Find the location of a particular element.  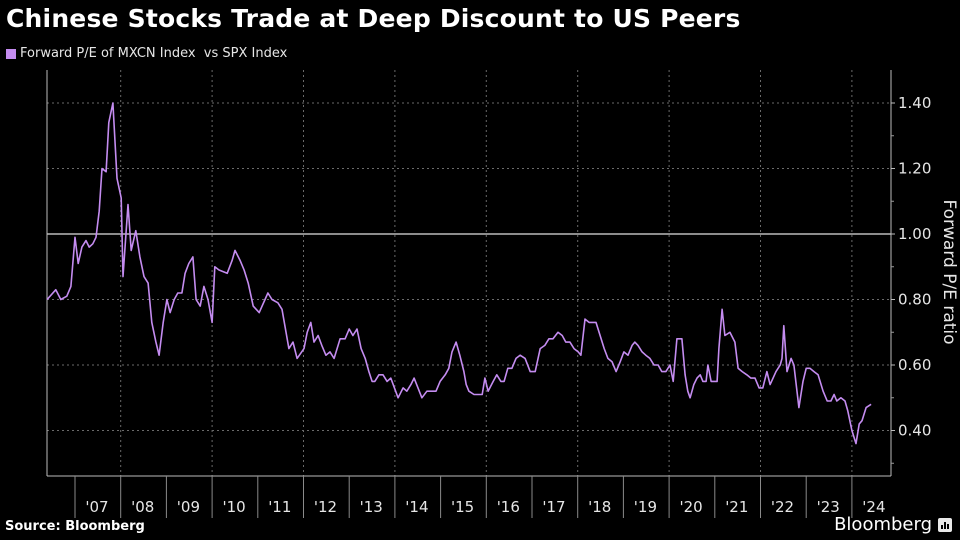

legend-label: Forward P/E of MXCN Index vs SPX Index is located at coordinates (154, 53).